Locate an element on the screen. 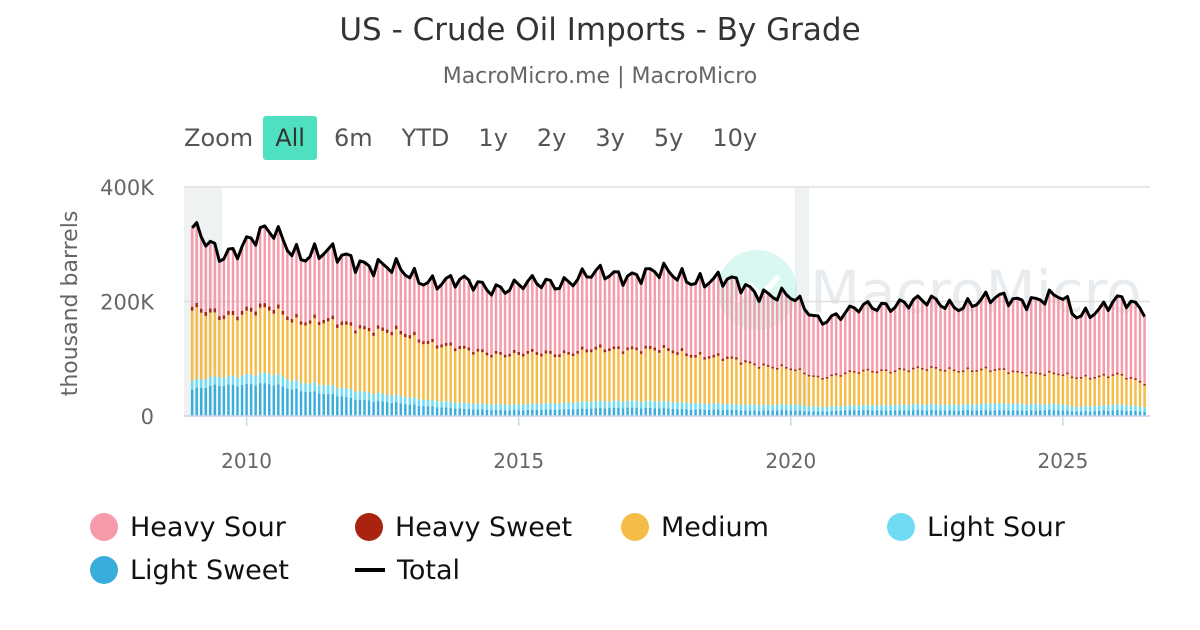 This screenshot has width=1200, height=630. zoom-6m-button: 6m is located at coordinates (353, 138).